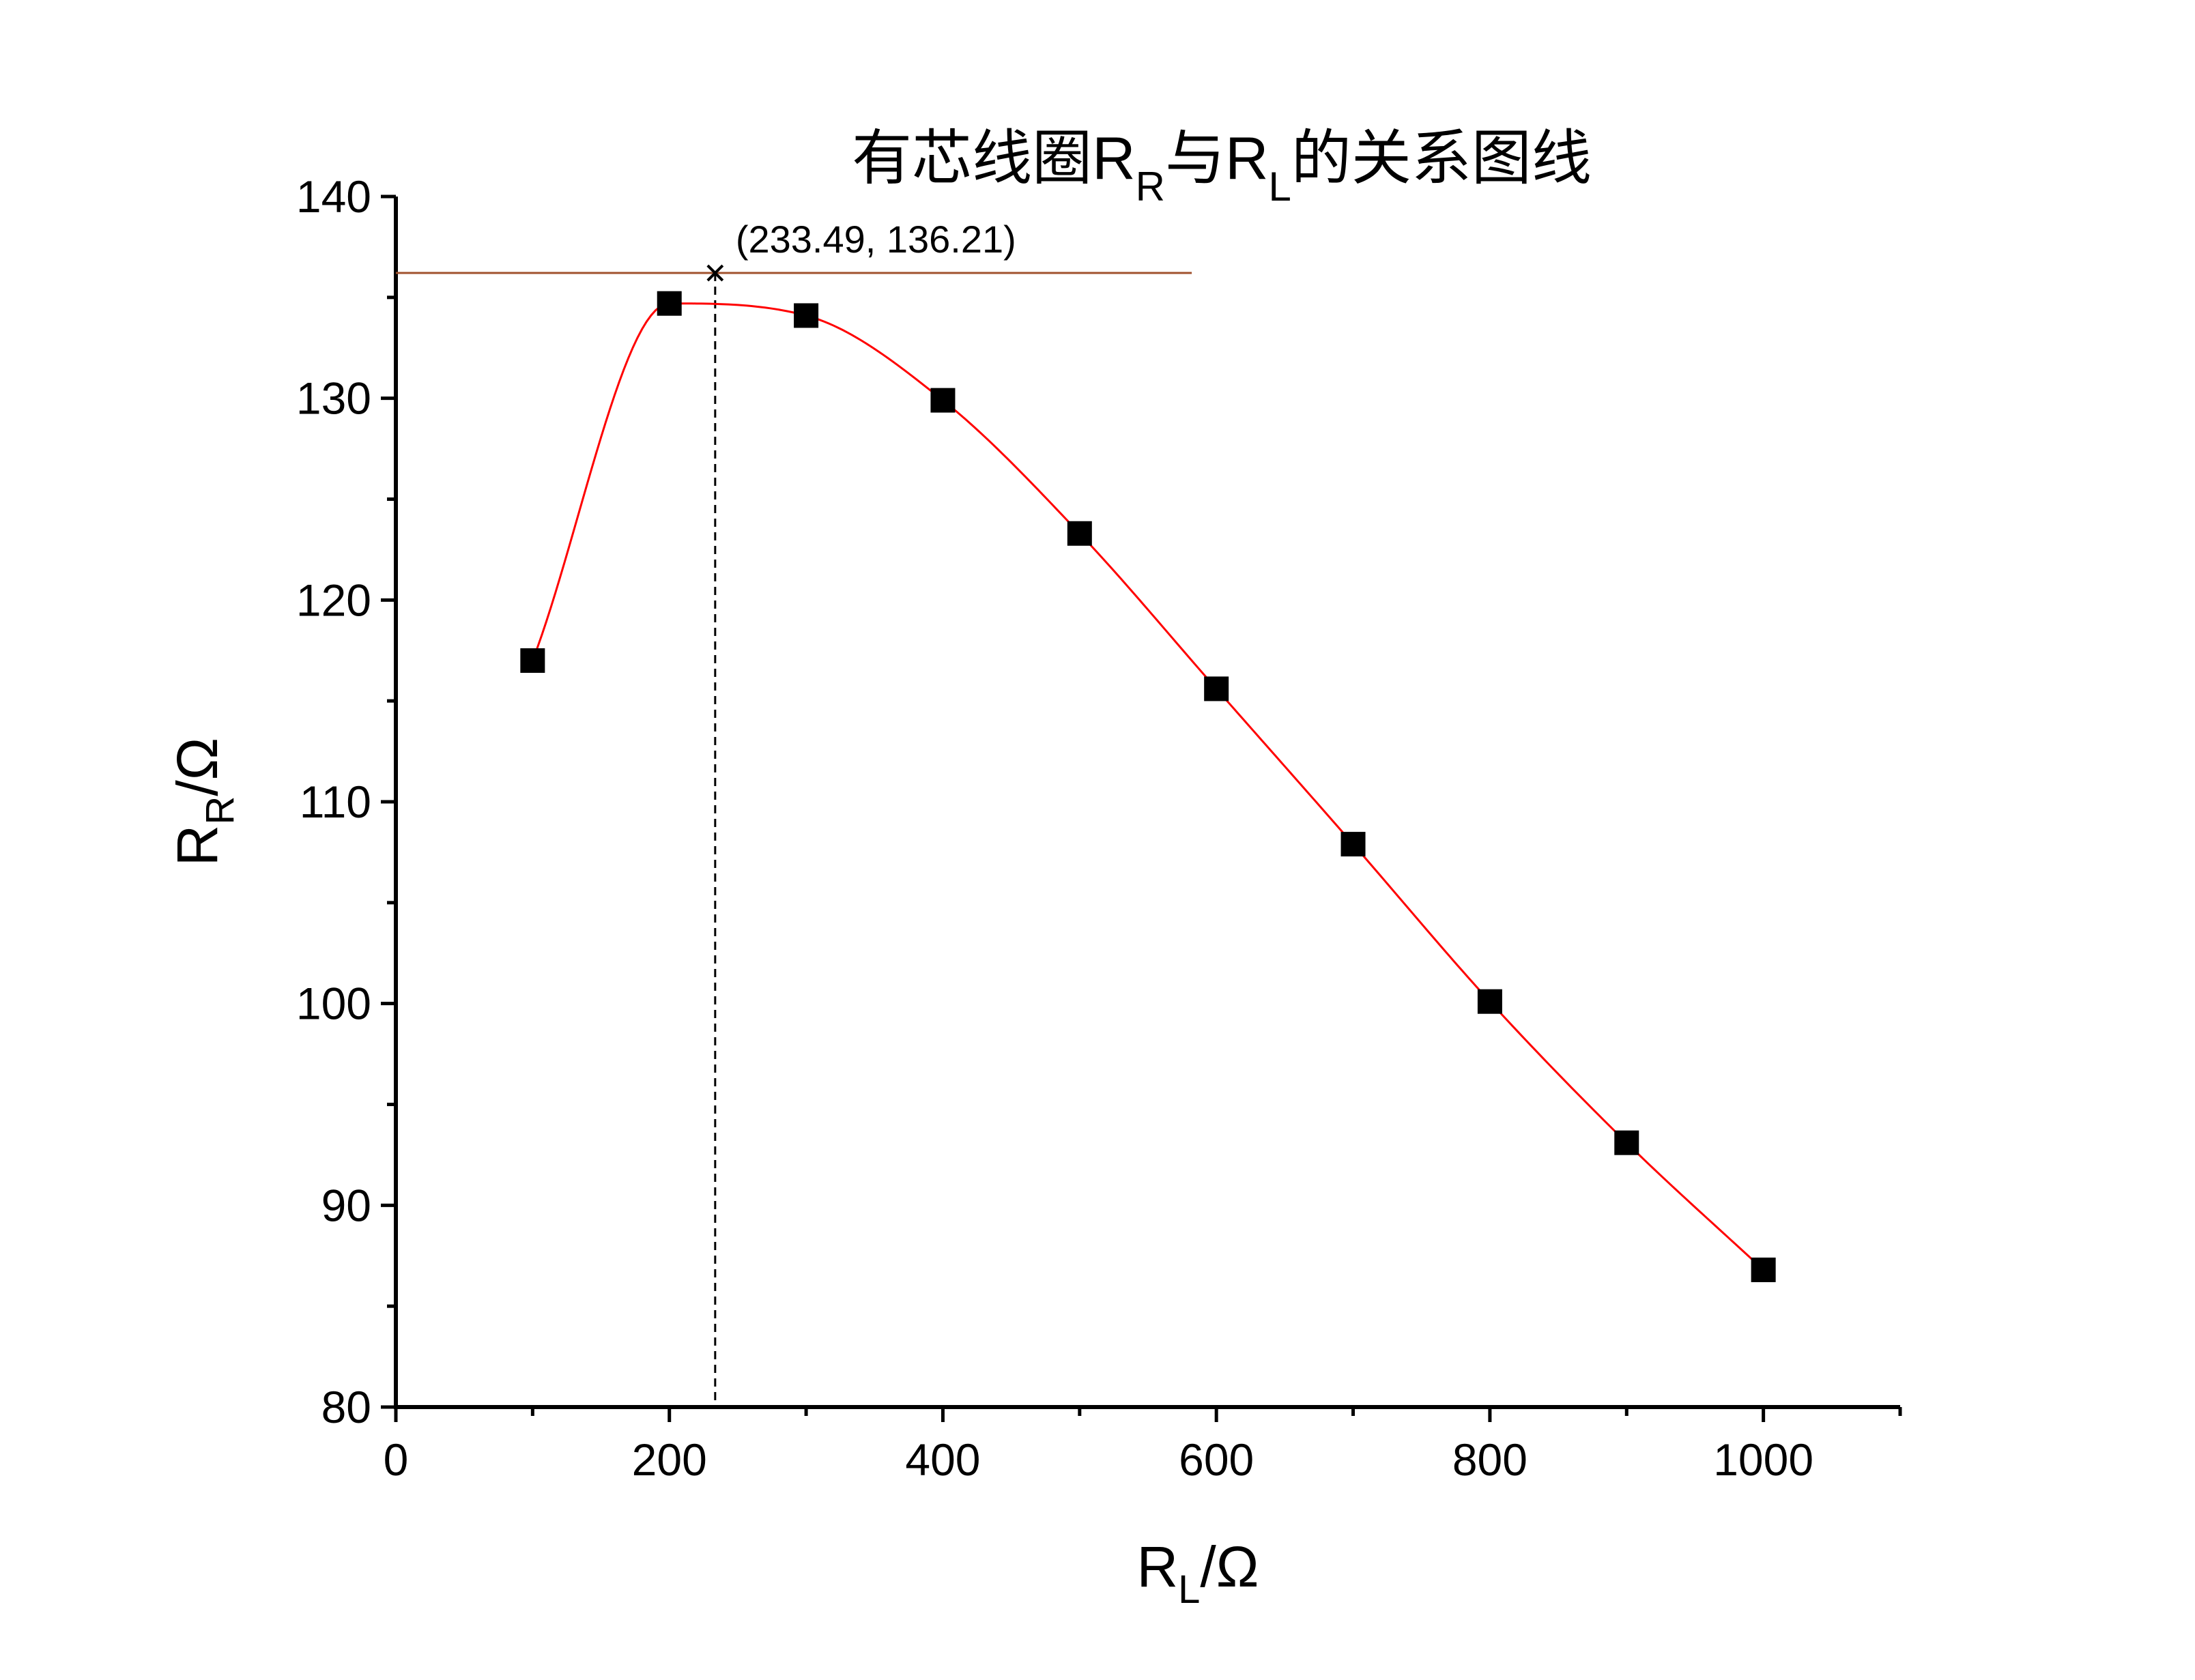 The width and height of the screenshot is (2195, 1680). I want to click on x-tick-label: 800, so click(1489, 1459).